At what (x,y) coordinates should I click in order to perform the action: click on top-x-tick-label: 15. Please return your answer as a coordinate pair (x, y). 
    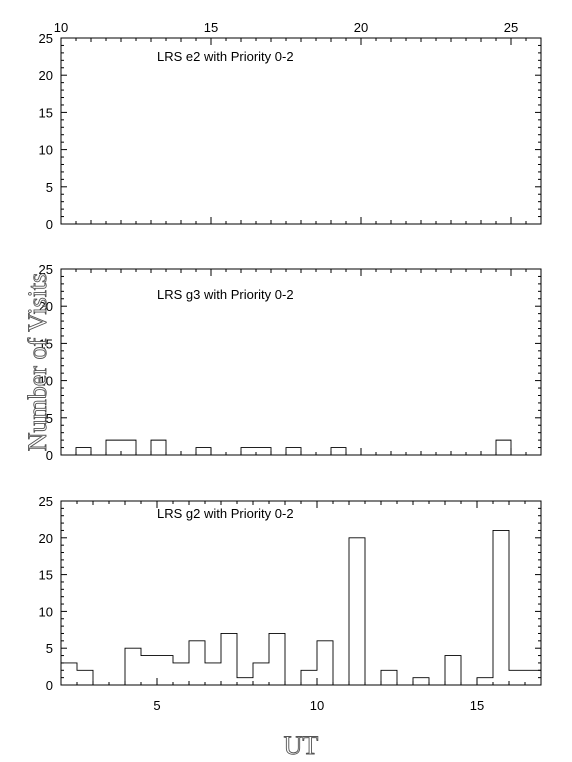
    Looking at the image, I should click on (211, 27).